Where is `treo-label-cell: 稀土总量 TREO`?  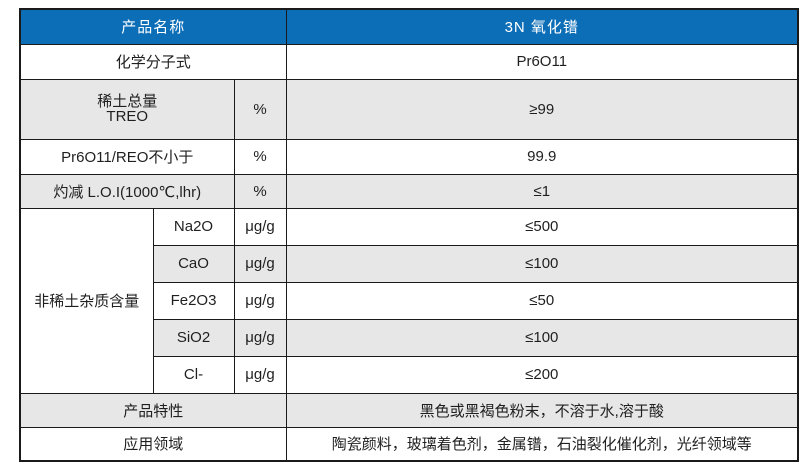
treo-label-cell: 稀土总量 TREO is located at coordinates (127, 109).